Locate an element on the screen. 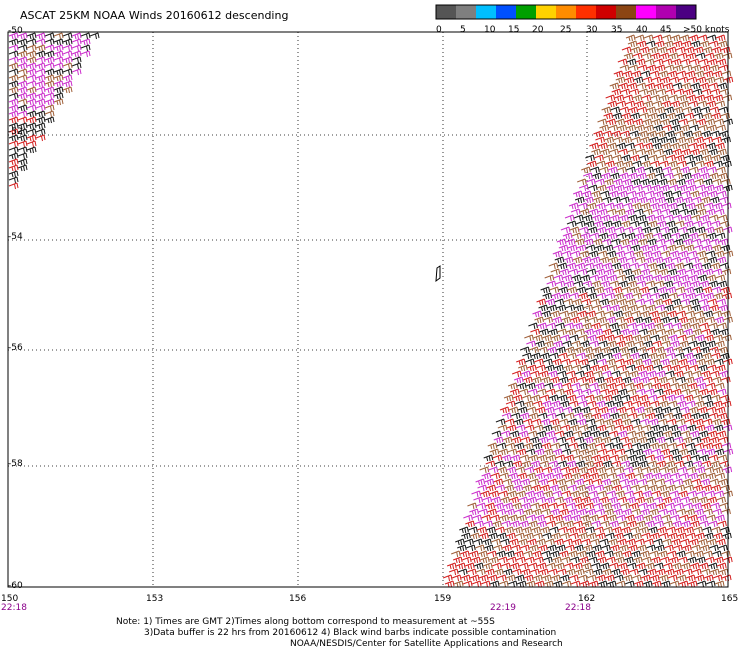 Image resolution: width=740 pixels, height=650 pixels. wind-barb-1982 is located at coordinates (13, 42).